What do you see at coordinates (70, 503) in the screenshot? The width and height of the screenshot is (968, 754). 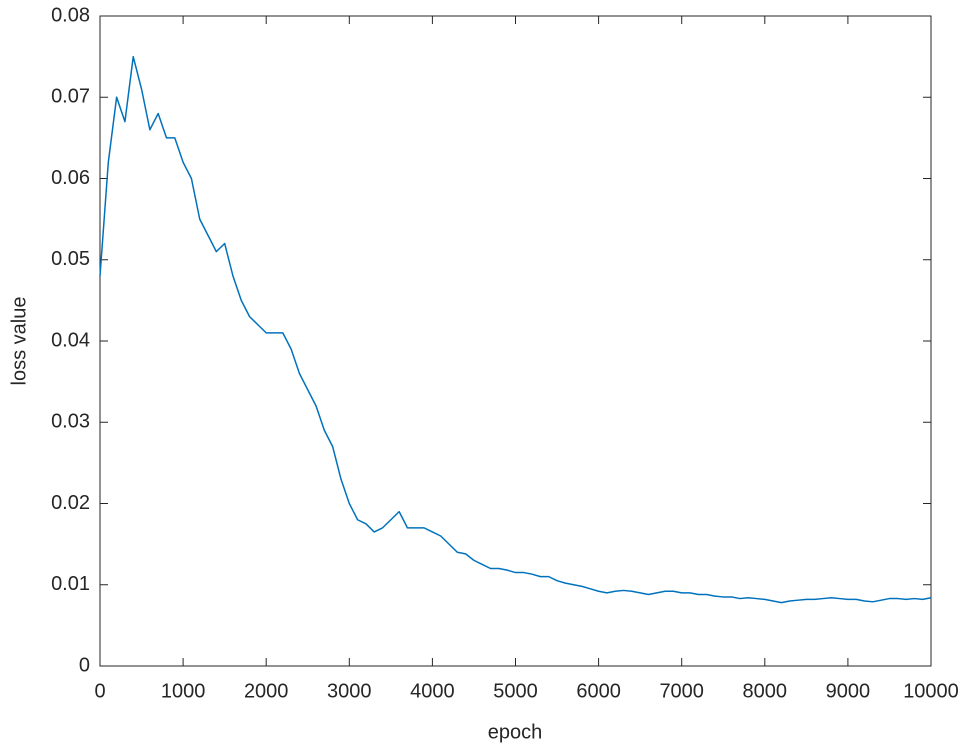 I see `y-tick-label: 0.02` at bounding box center [70, 503].